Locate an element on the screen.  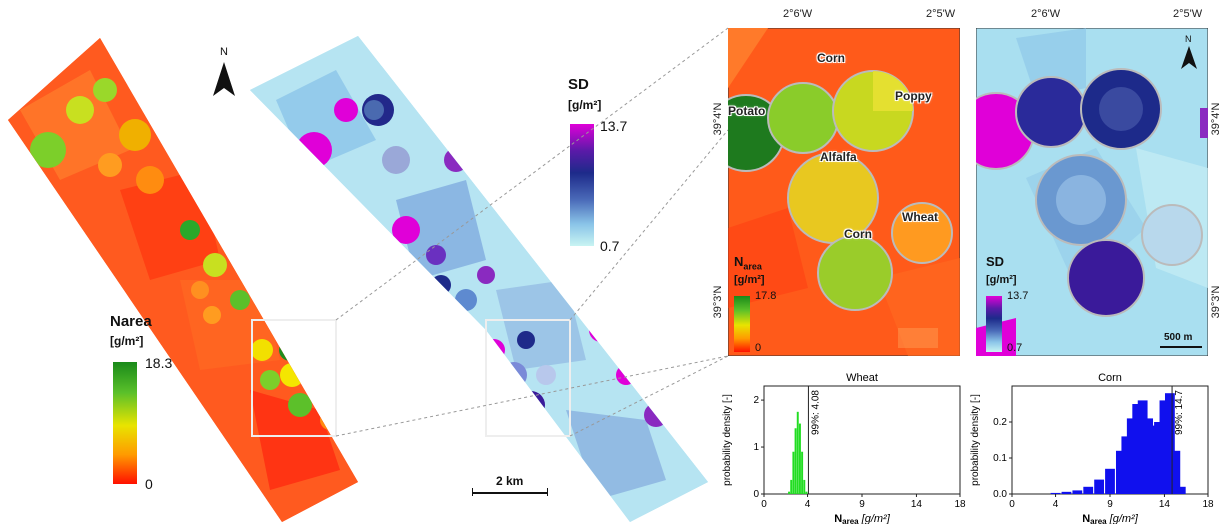
wheat-hist-xtick-label: 9 is located at coordinates (862, 504).